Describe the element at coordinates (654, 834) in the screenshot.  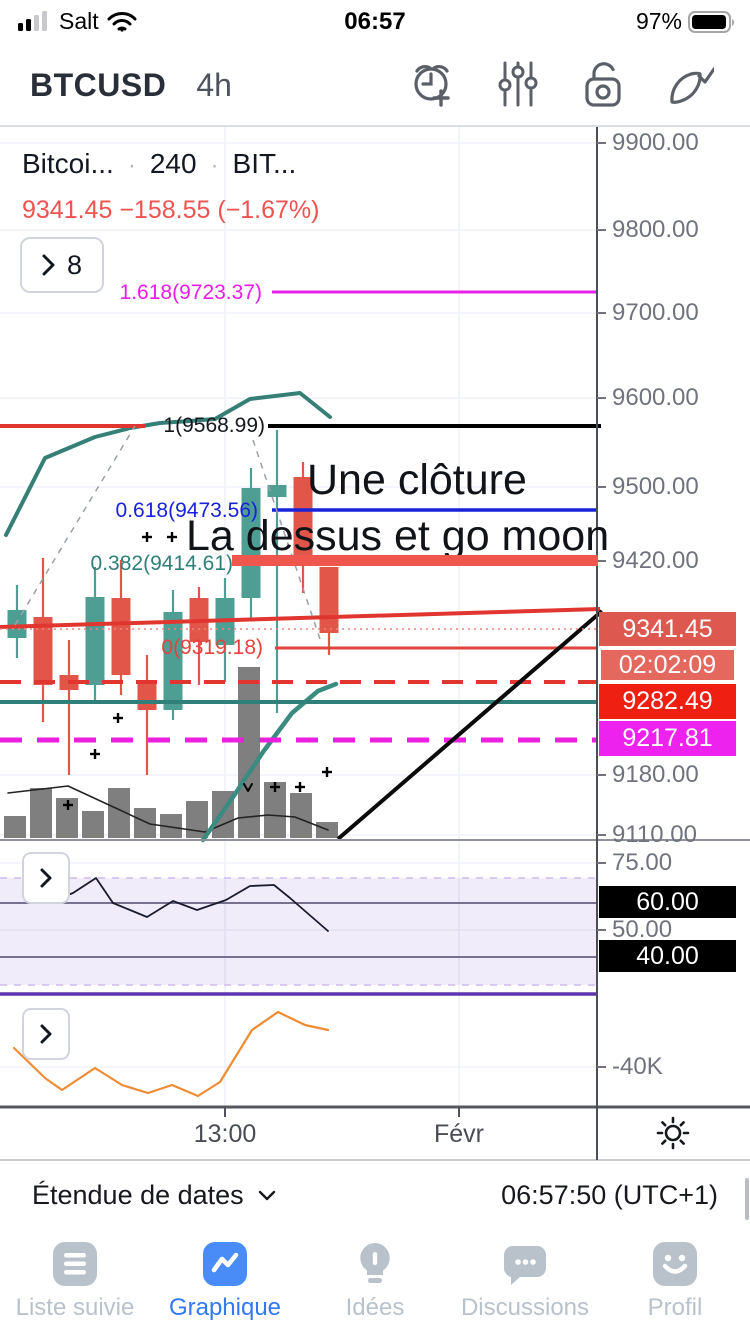
I see `price-axis-label: 9110.00` at that location.